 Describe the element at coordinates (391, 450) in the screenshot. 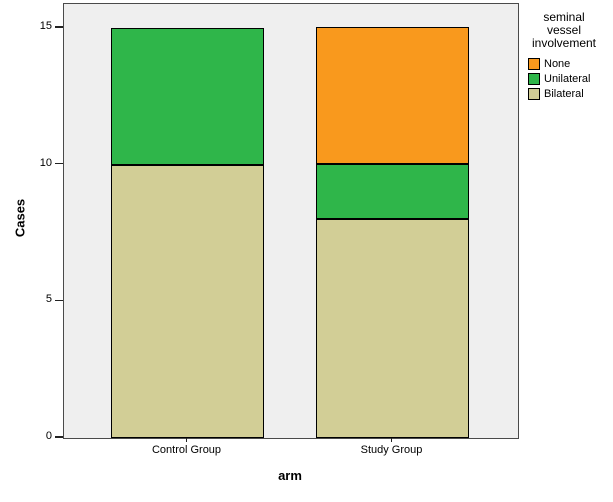

I see `x-category-label: Study Group` at that location.